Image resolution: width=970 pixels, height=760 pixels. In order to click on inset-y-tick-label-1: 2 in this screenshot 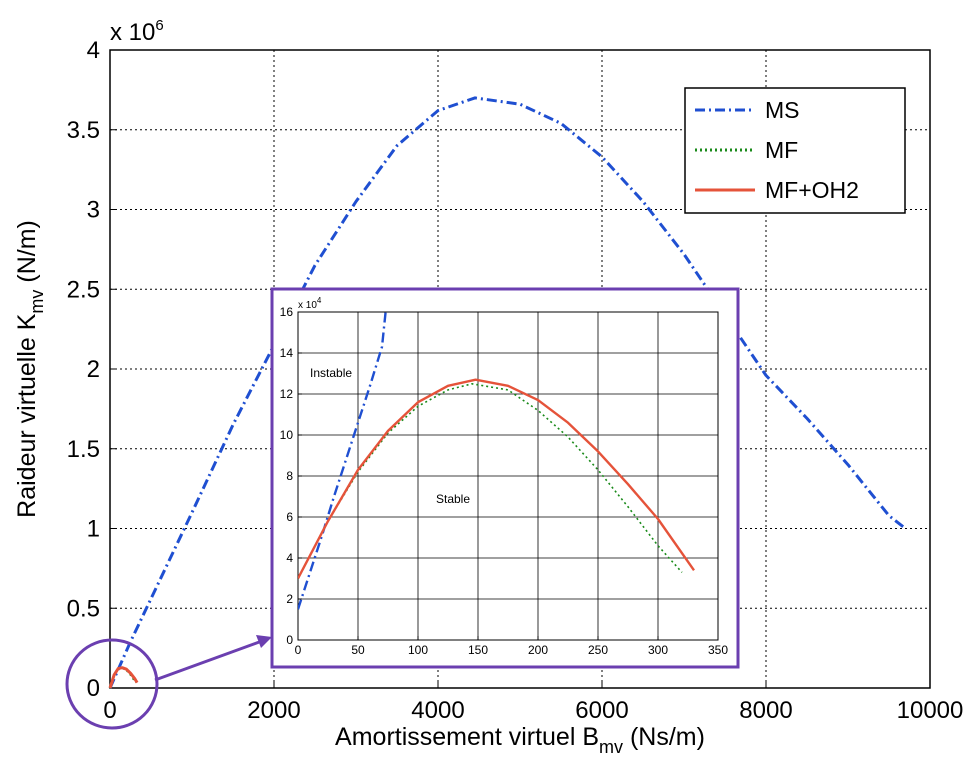, I will do `click(289, 599)`.